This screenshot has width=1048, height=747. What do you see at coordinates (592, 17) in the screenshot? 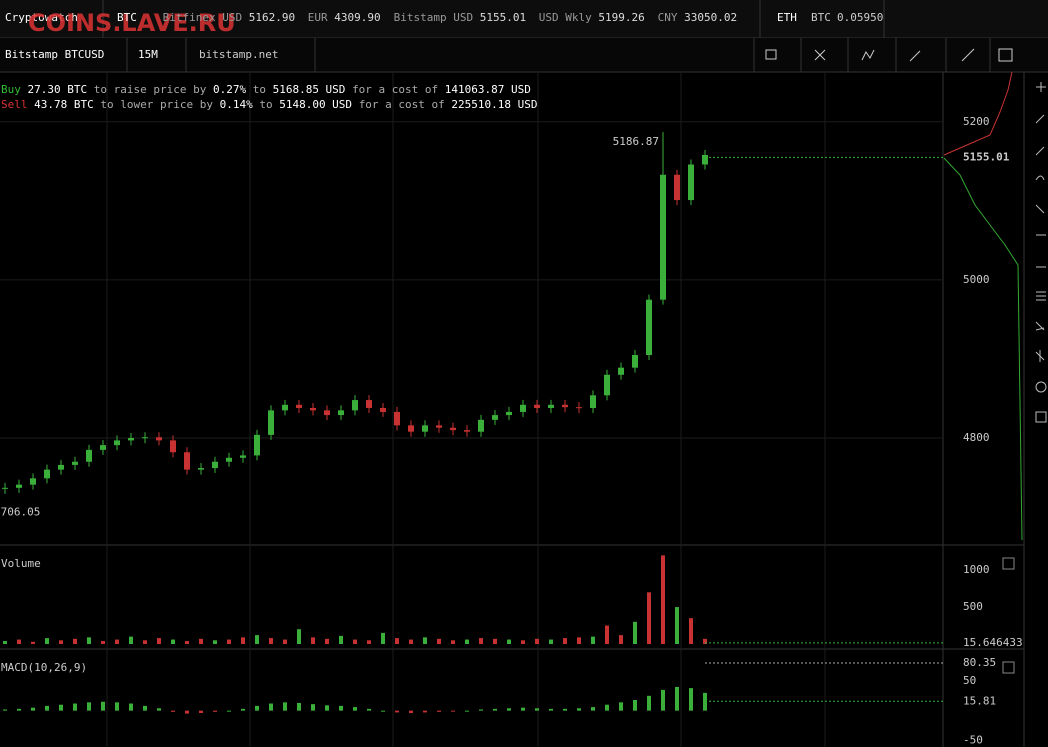
I see `ticker: USD Wkly 5199.26` at bounding box center [592, 17].